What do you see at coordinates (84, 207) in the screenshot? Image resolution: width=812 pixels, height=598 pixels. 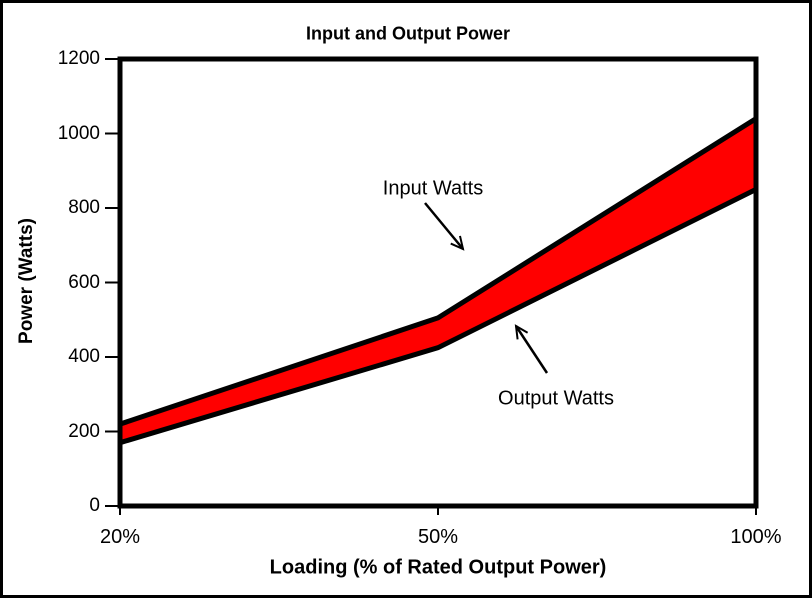 I see `y-tick-label: 800` at bounding box center [84, 207].